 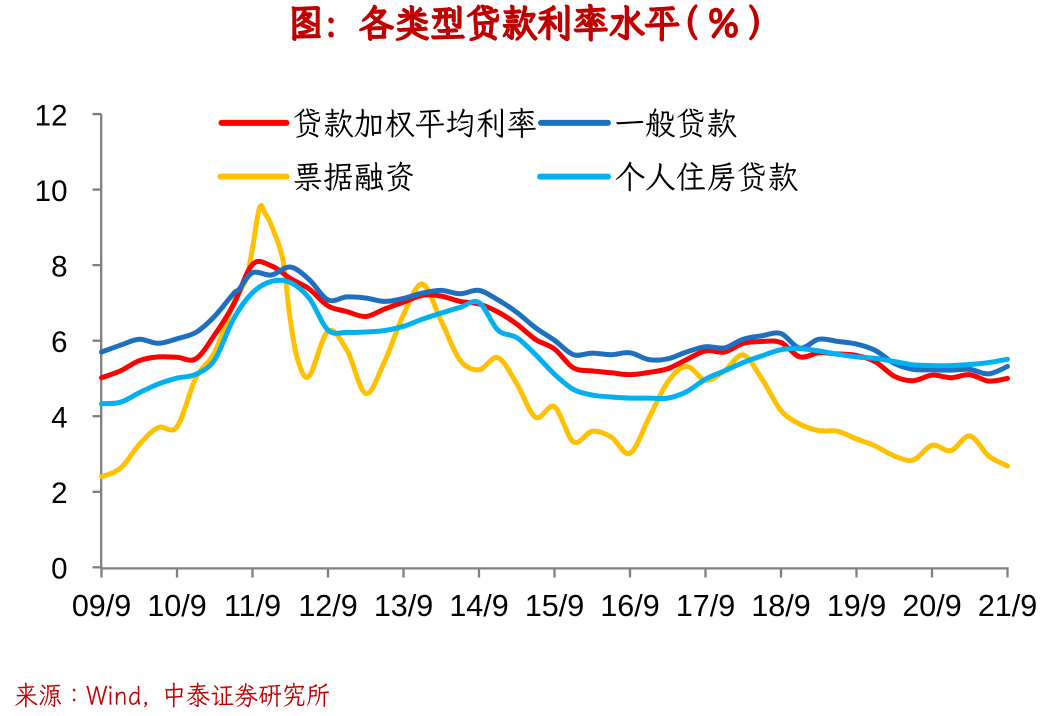 What do you see at coordinates (59, 342) in the screenshot?
I see `svg-text: 6` at bounding box center [59, 342].